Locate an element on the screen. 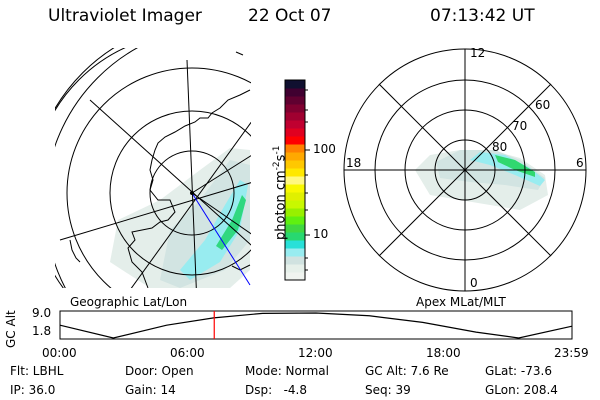 Image resolution: width=600 pixels, height=400 pixels. mlat-label-70: 70 is located at coordinates (520, 126).